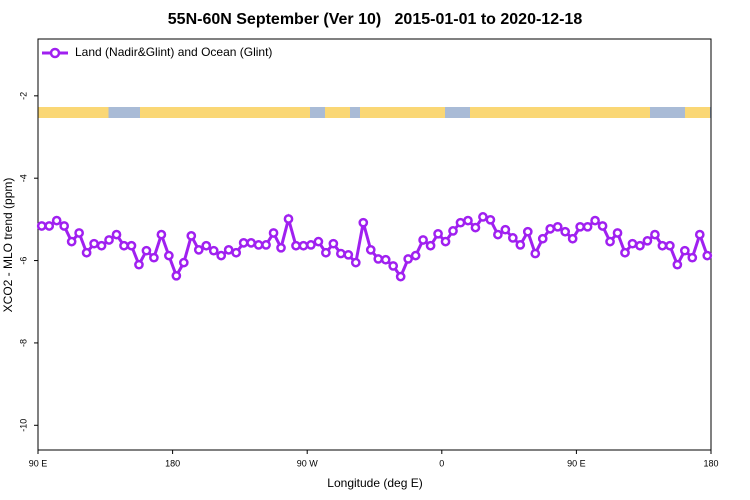 This screenshot has height=500, width=750. What do you see at coordinates (23, 178) in the screenshot?
I see `y-tick-label: -4` at bounding box center [23, 178].